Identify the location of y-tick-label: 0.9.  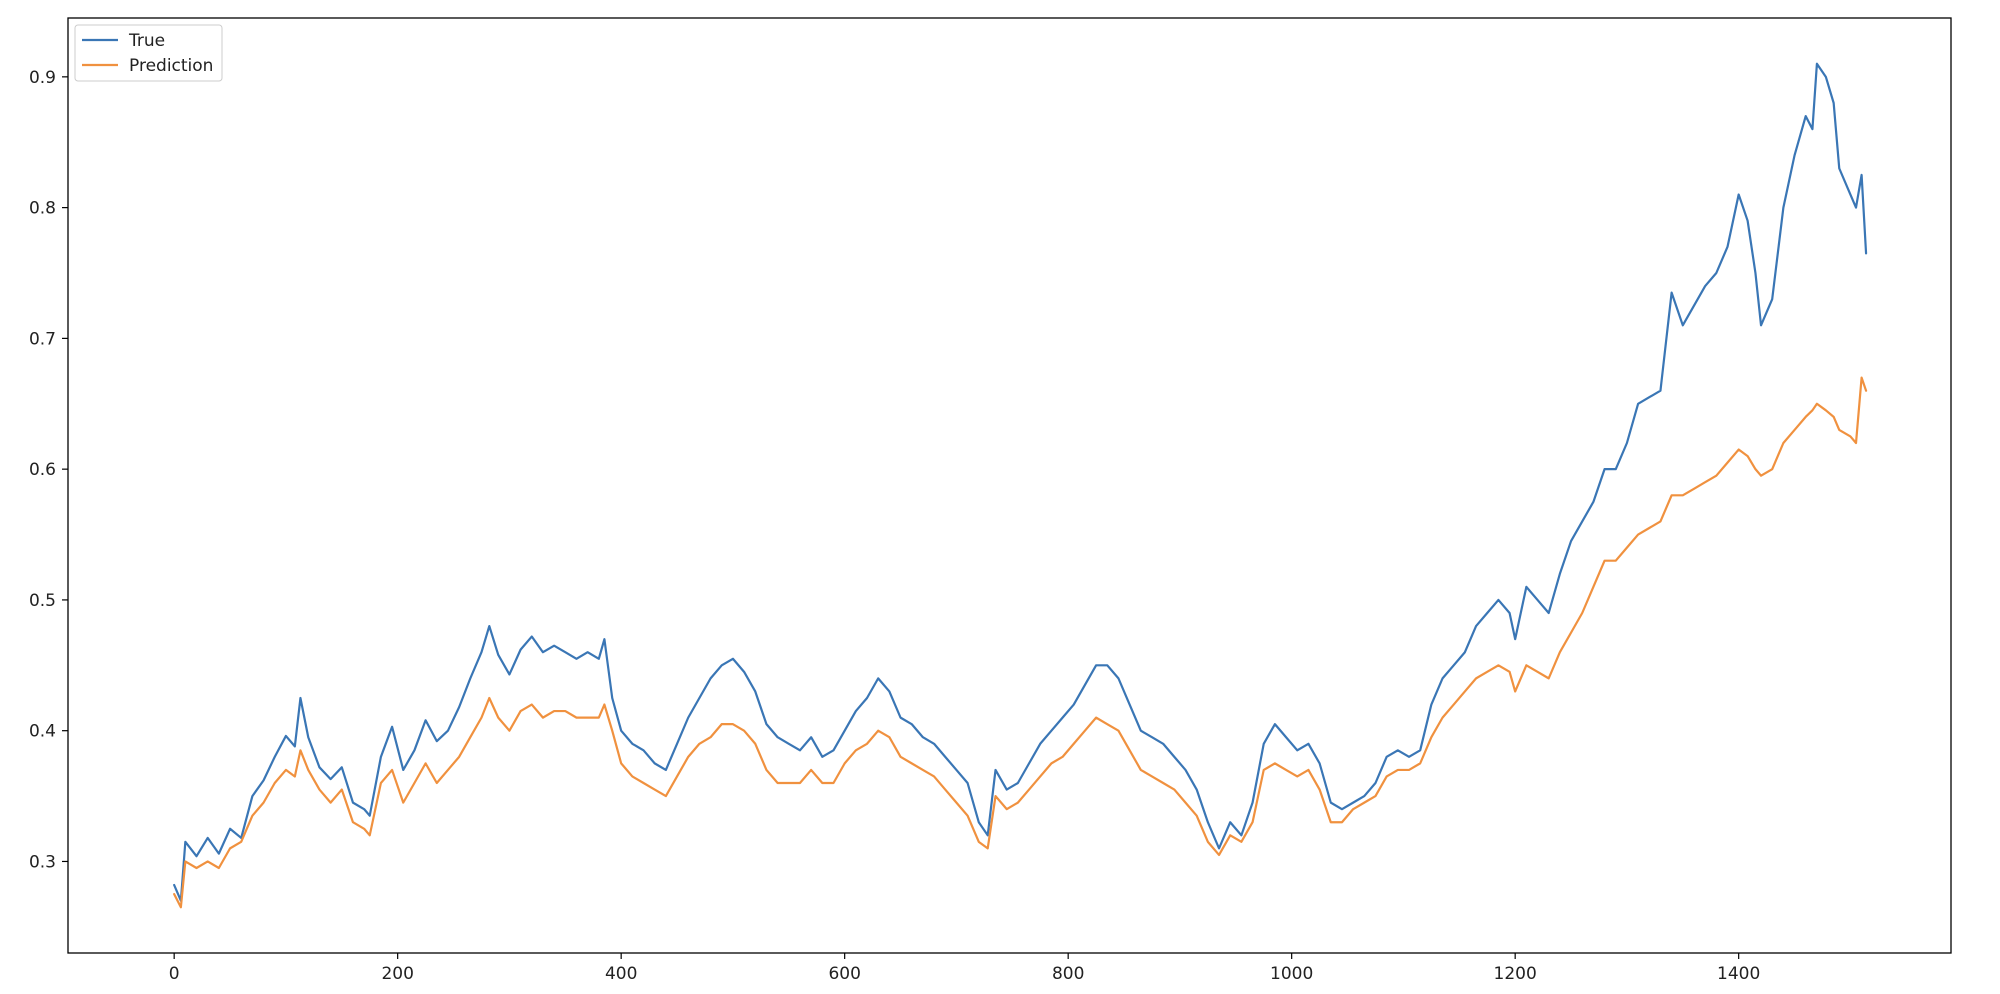
(42, 78).